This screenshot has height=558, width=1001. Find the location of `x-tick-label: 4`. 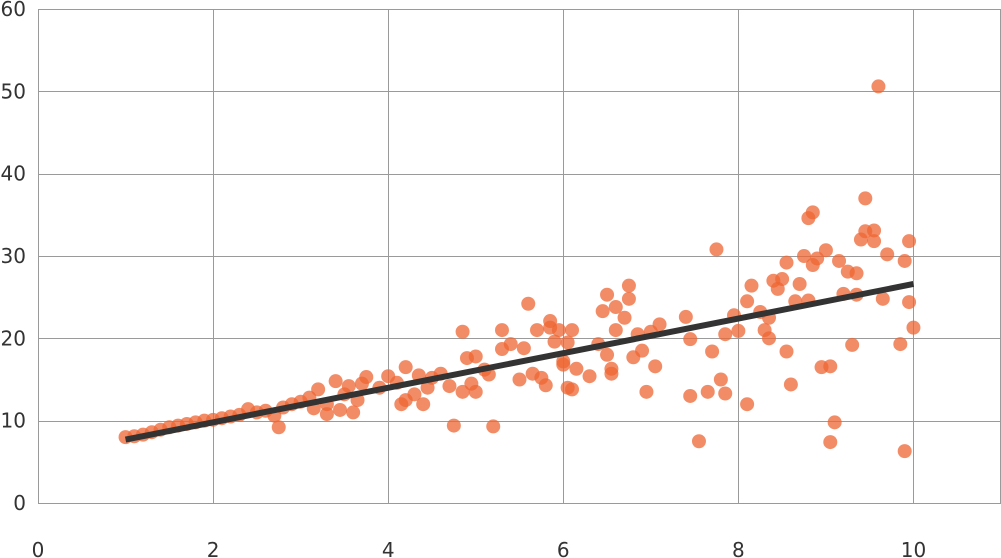

x-tick-label: 4 is located at coordinates (388, 548).